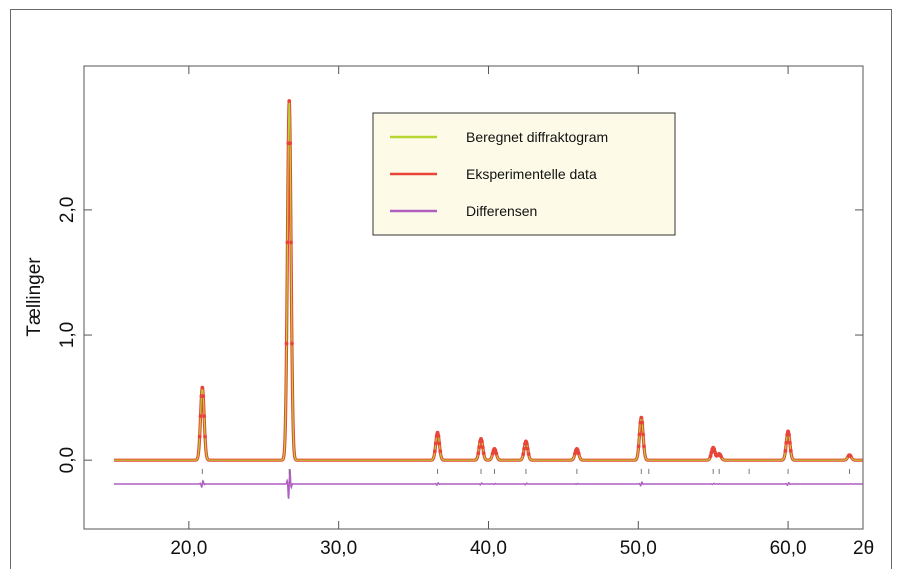  I want to click on y-tick-label-1: 1,0, so click(67, 335).